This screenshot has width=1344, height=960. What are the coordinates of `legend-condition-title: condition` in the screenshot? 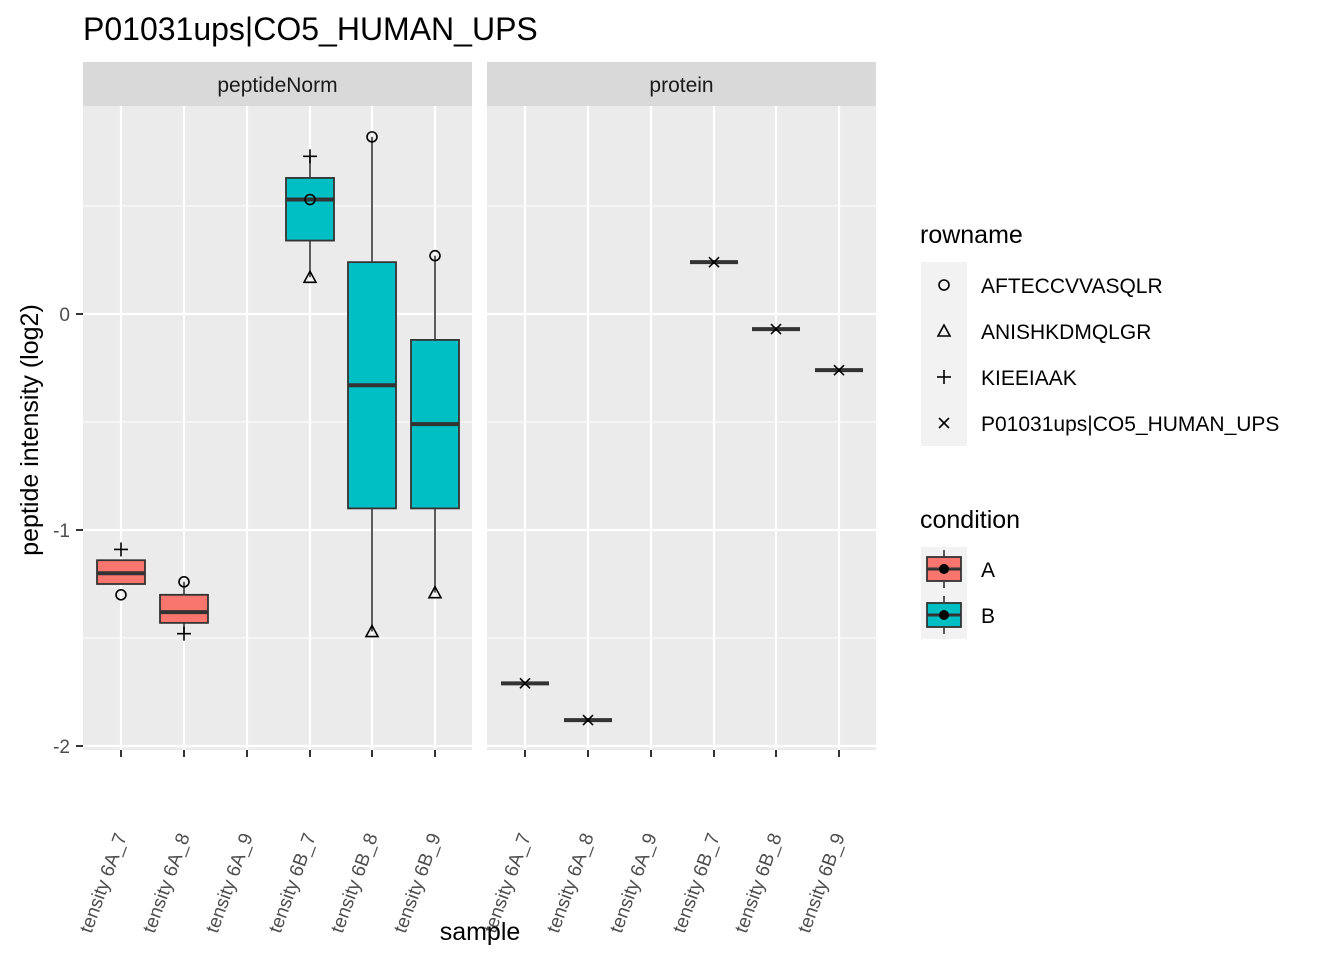 It's located at (970, 520).